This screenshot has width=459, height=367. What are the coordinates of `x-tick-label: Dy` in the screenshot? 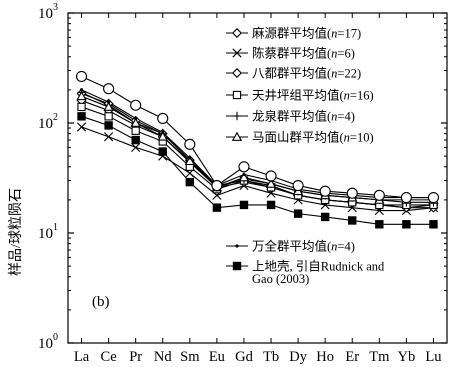 It's located at (298, 357).